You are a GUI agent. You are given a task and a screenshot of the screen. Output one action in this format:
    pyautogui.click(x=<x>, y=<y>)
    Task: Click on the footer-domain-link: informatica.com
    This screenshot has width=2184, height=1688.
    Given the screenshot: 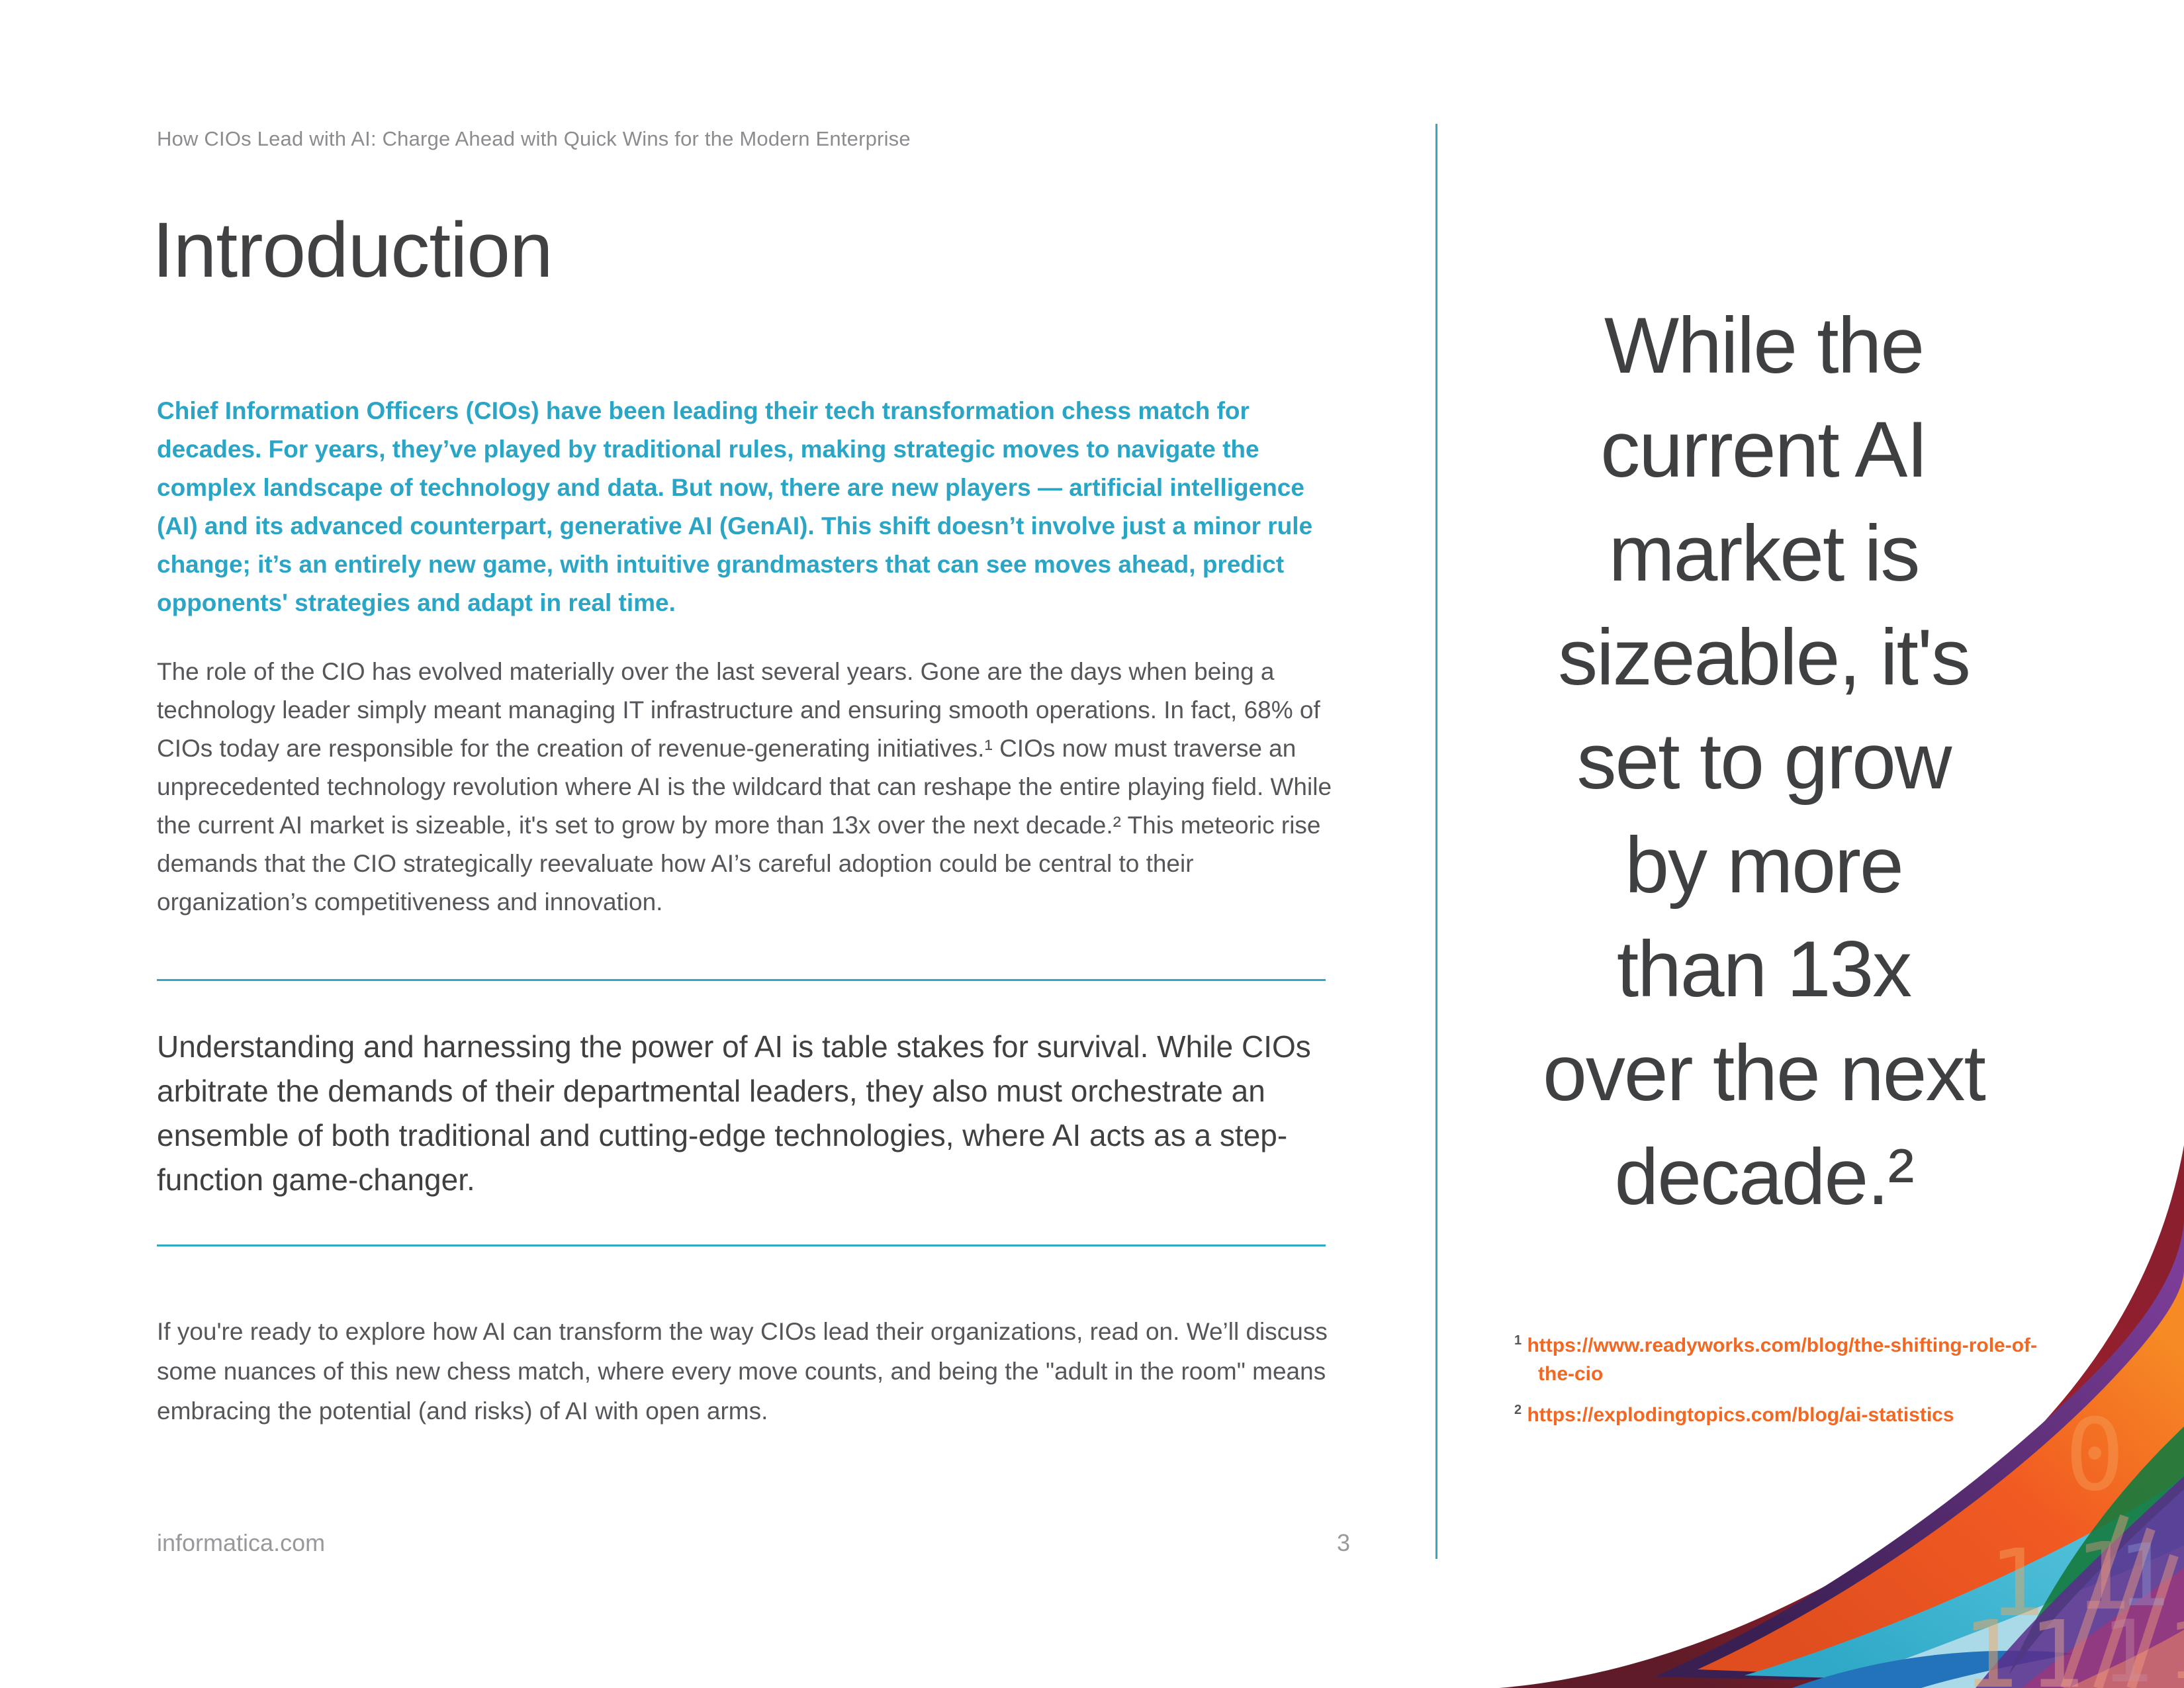 What is the action you would take?
    pyautogui.click(x=241, y=1542)
    